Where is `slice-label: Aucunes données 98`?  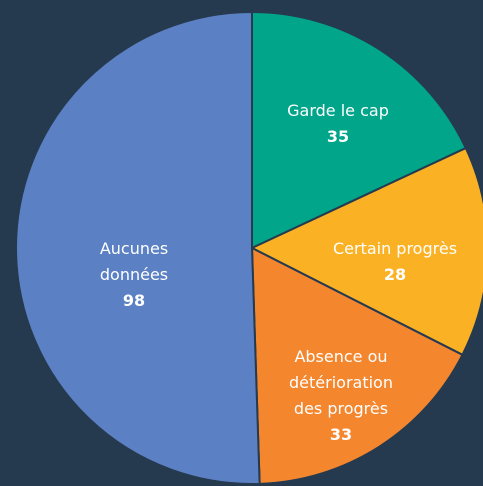 slice-label: Aucunes données 98 is located at coordinates (134, 275).